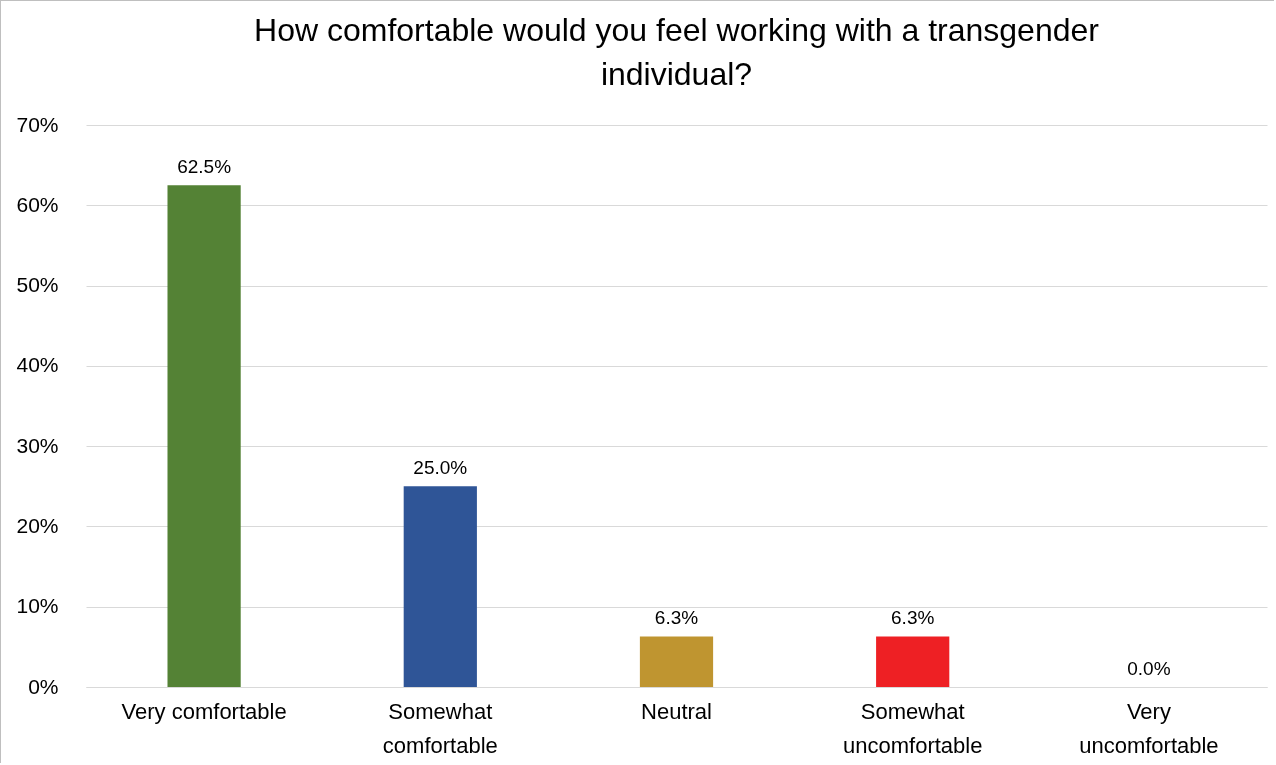 Image resolution: width=1276 pixels, height=765 pixels. Describe the element at coordinates (1149, 668) in the screenshot. I see `data-label: 0.0%` at that location.